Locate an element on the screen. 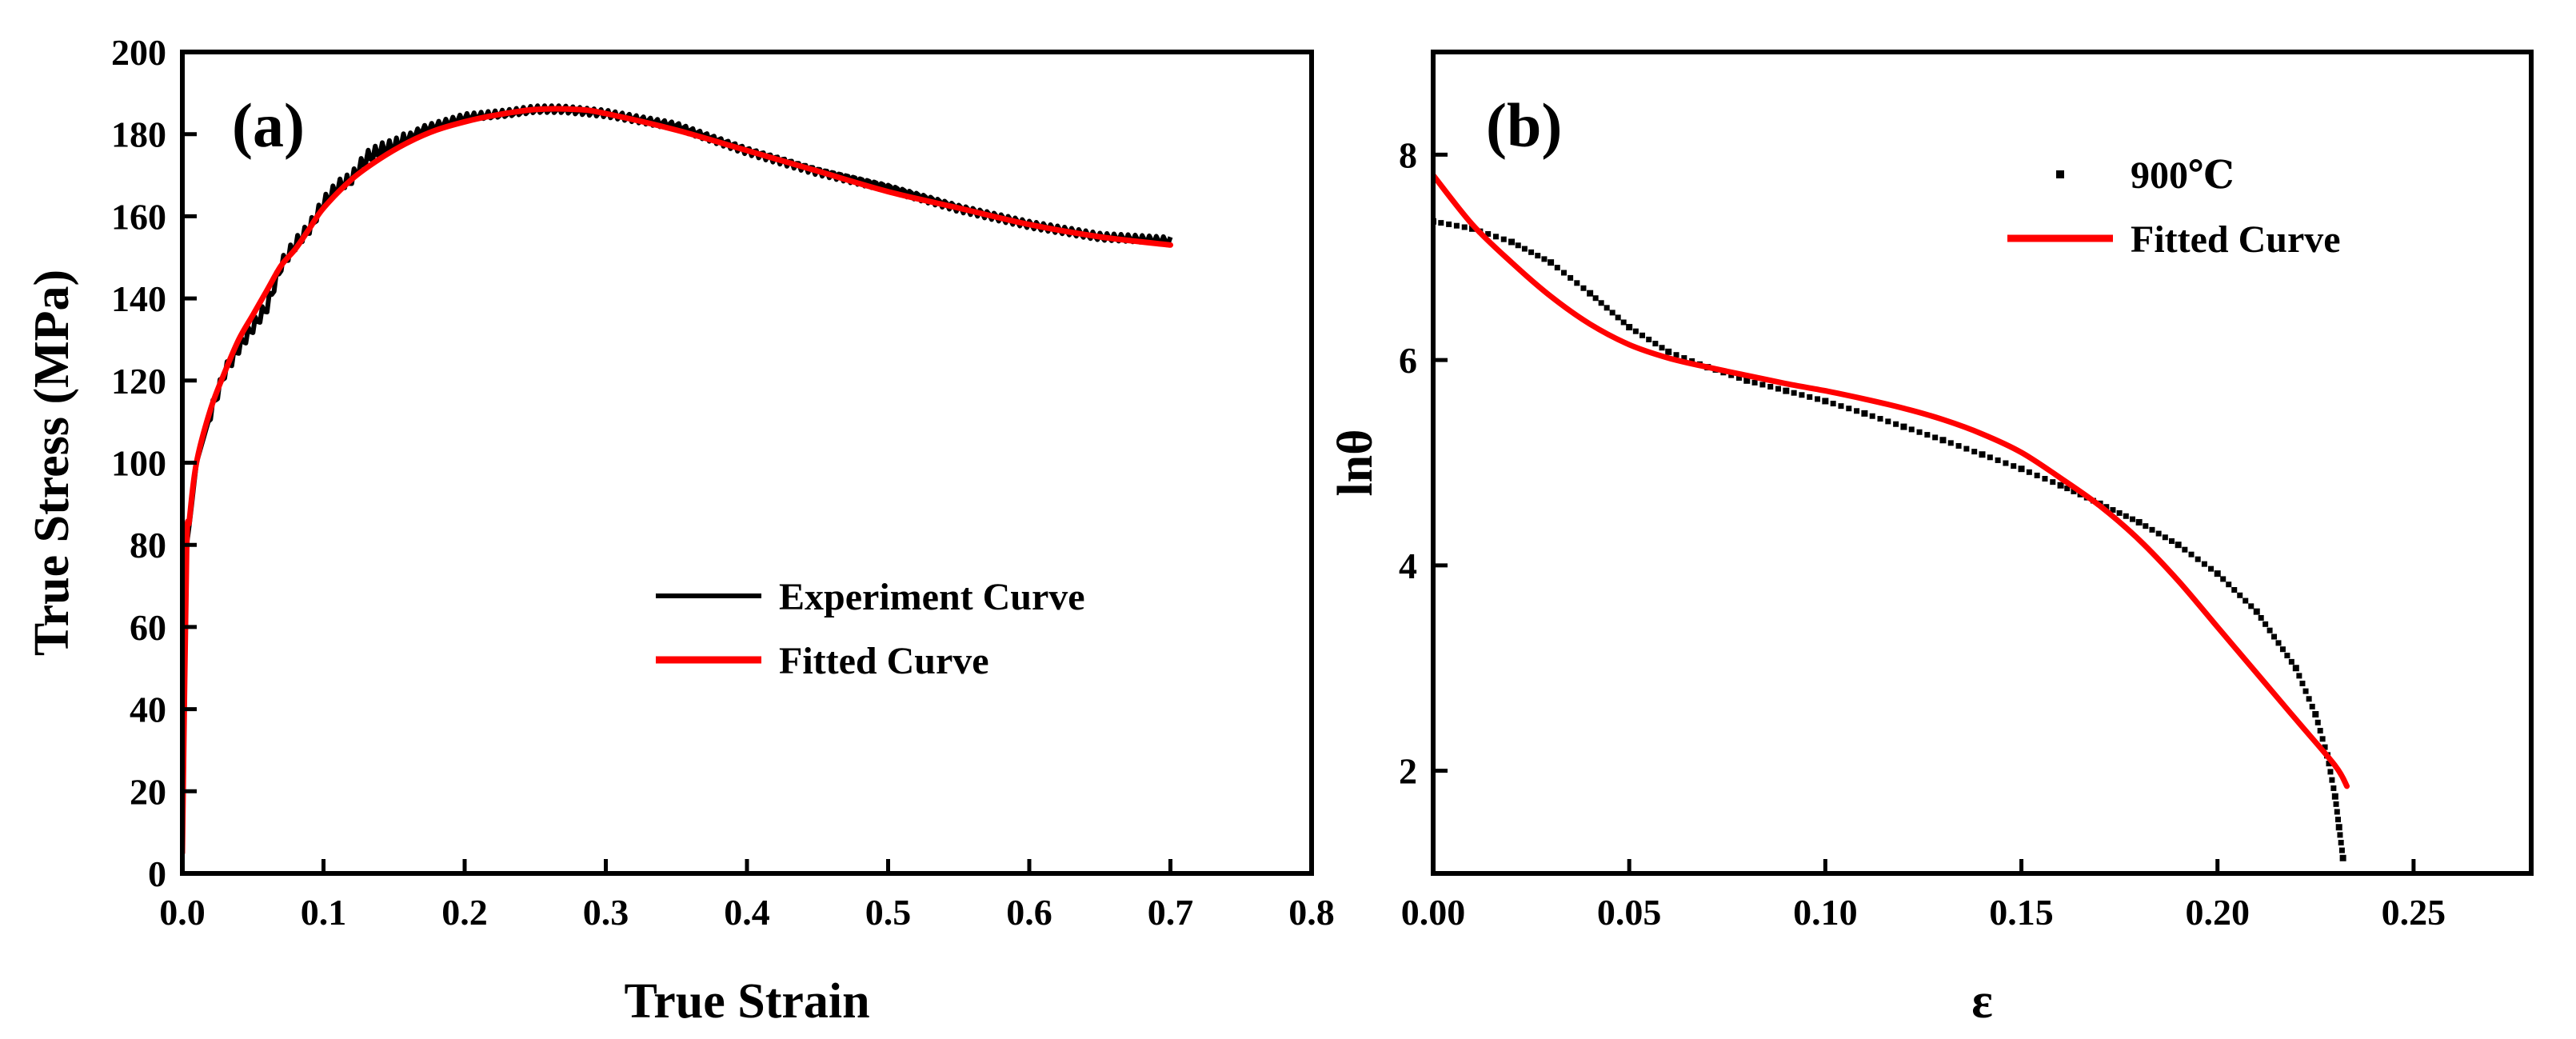  x-tick-label: 0.8 is located at coordinates (1311, 912).